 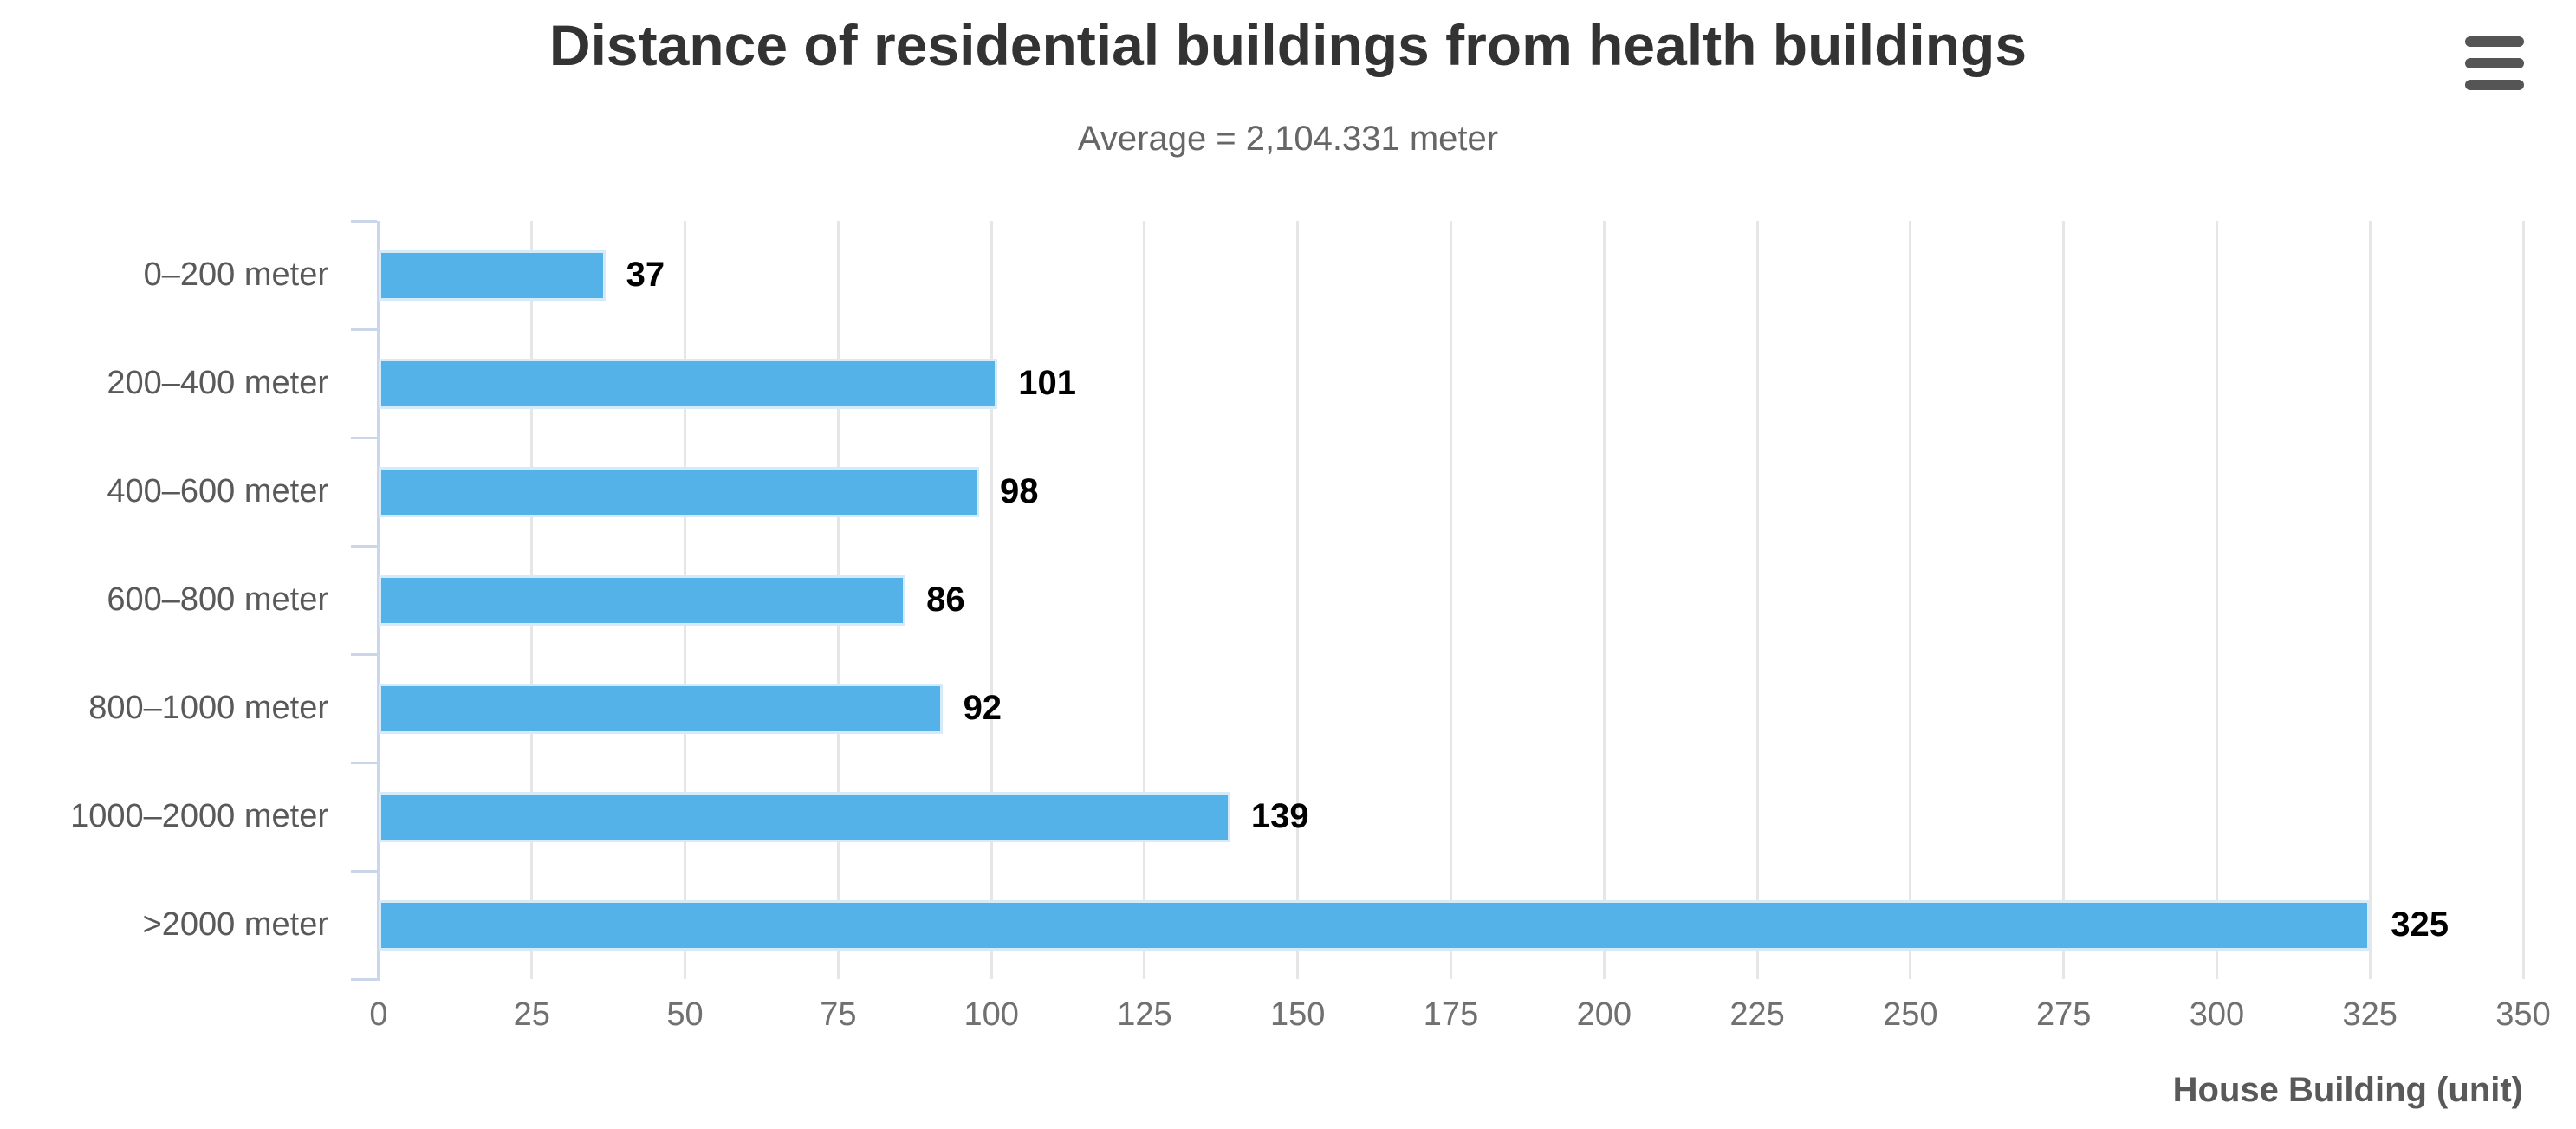 I want to click on bar-400-600-meter, so click(x=679, y=491).